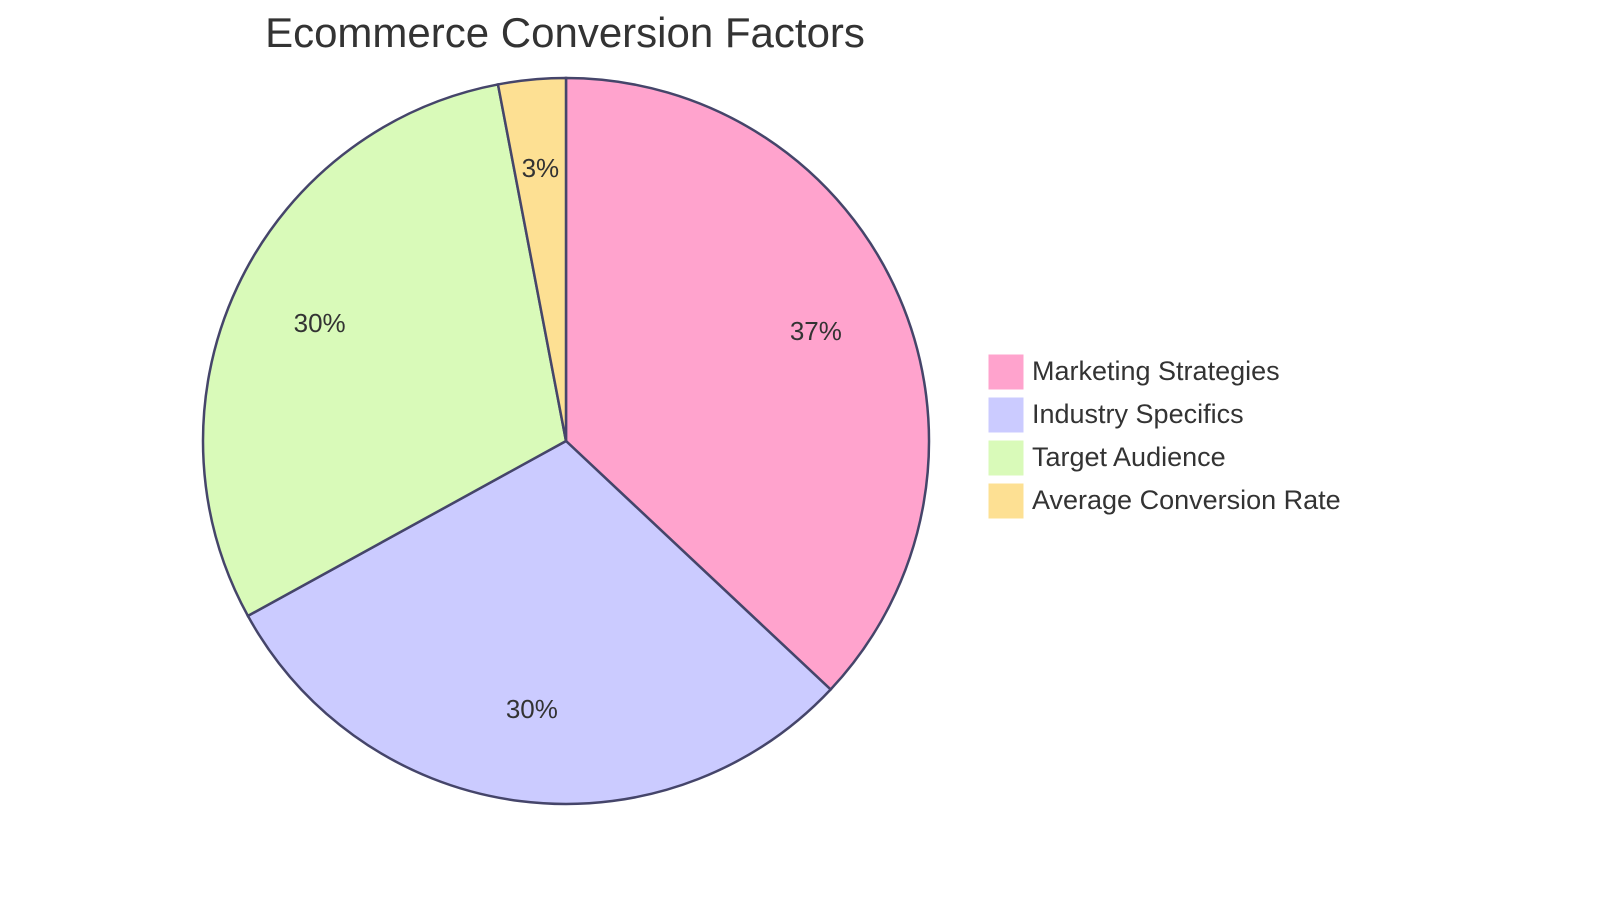 The height and width of the screenshot is (903, 1600). What do you see at coordinates (1138, 414) in the screenshot?
I see `legend-label: Industry Specifics` at bounding box center [1138, 414].